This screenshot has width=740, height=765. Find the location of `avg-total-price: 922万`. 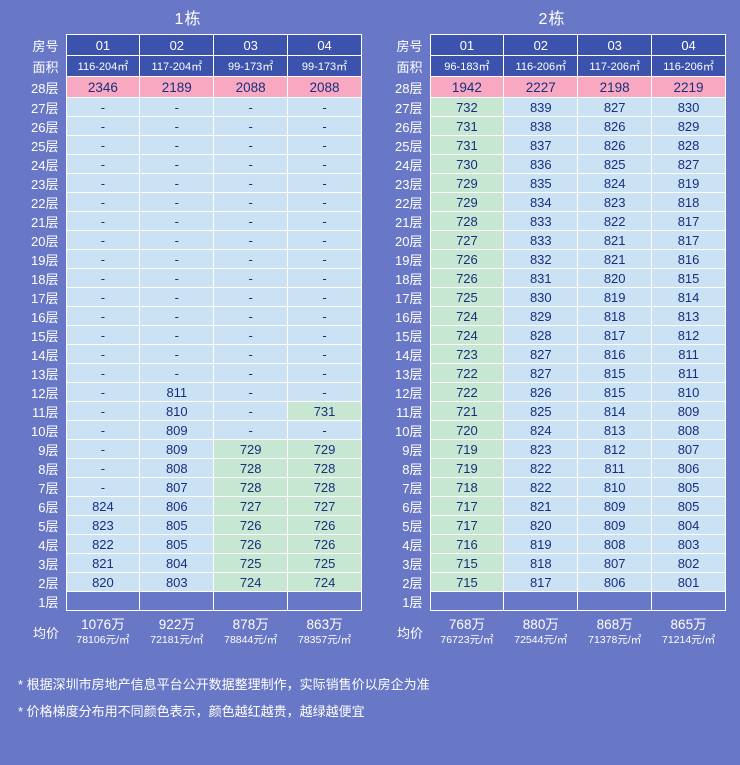

avg-total-price: 922万 is located at coordinates (176, 624).